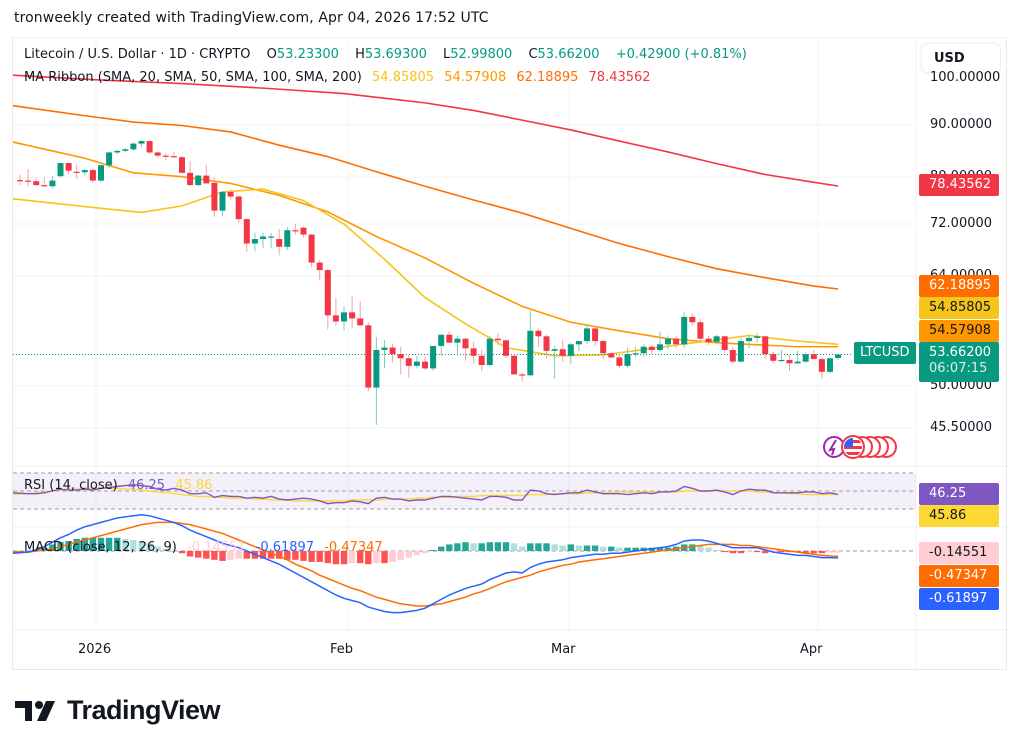 The image size is (1024, 749). What do you see at coordinates (395, 54) in the screenshot?
I see `high-value: 53.69300` at bounding box center [395, 54].